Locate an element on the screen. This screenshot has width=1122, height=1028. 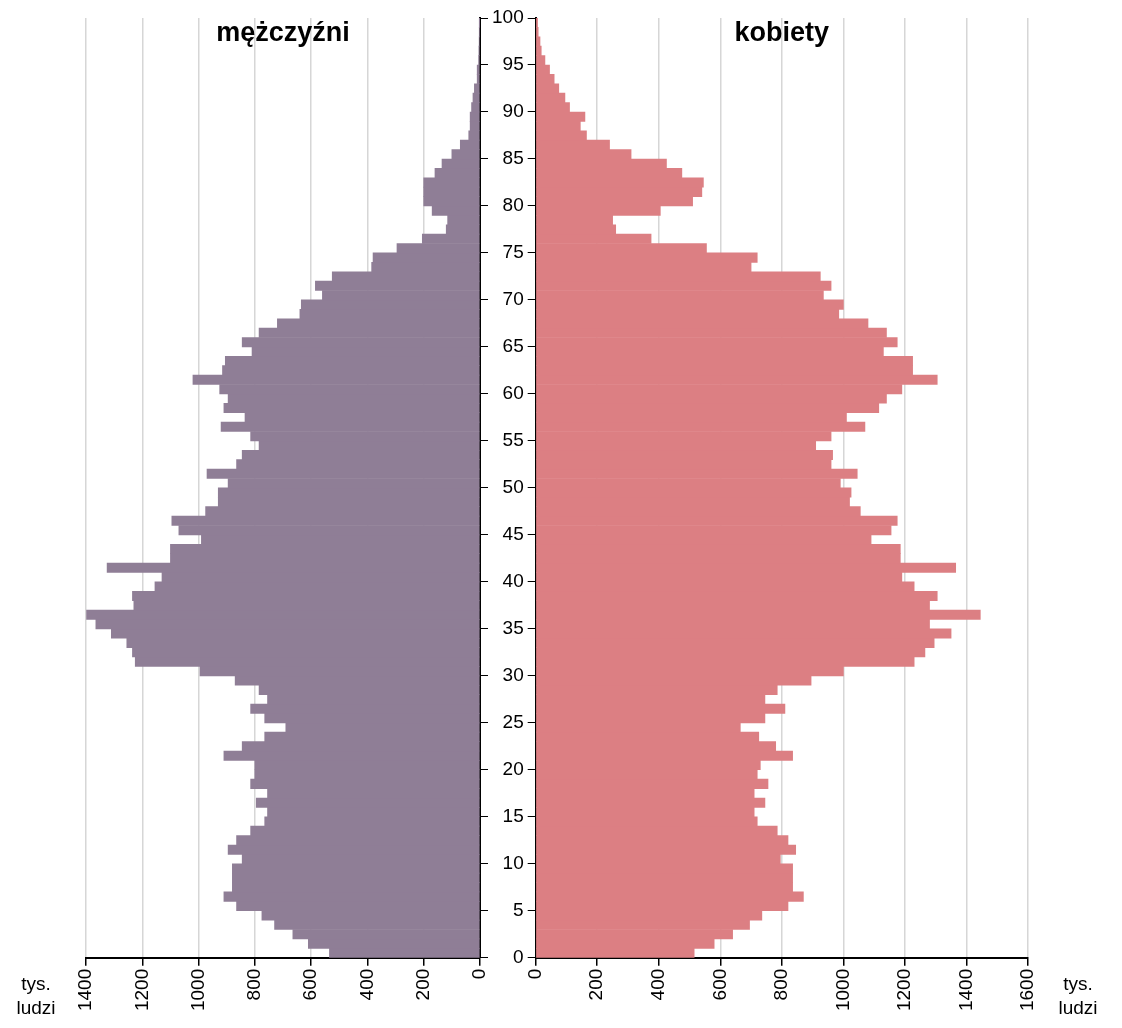
y-tick-label: 30 is located at coordinates (513, 675).